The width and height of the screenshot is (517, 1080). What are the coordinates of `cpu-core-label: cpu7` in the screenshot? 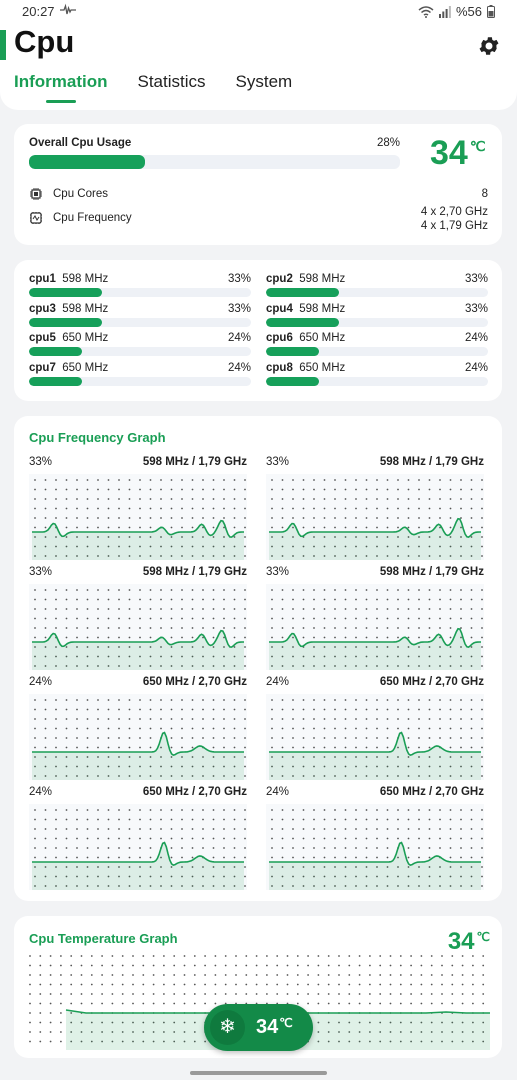 It's located at (42, 367).